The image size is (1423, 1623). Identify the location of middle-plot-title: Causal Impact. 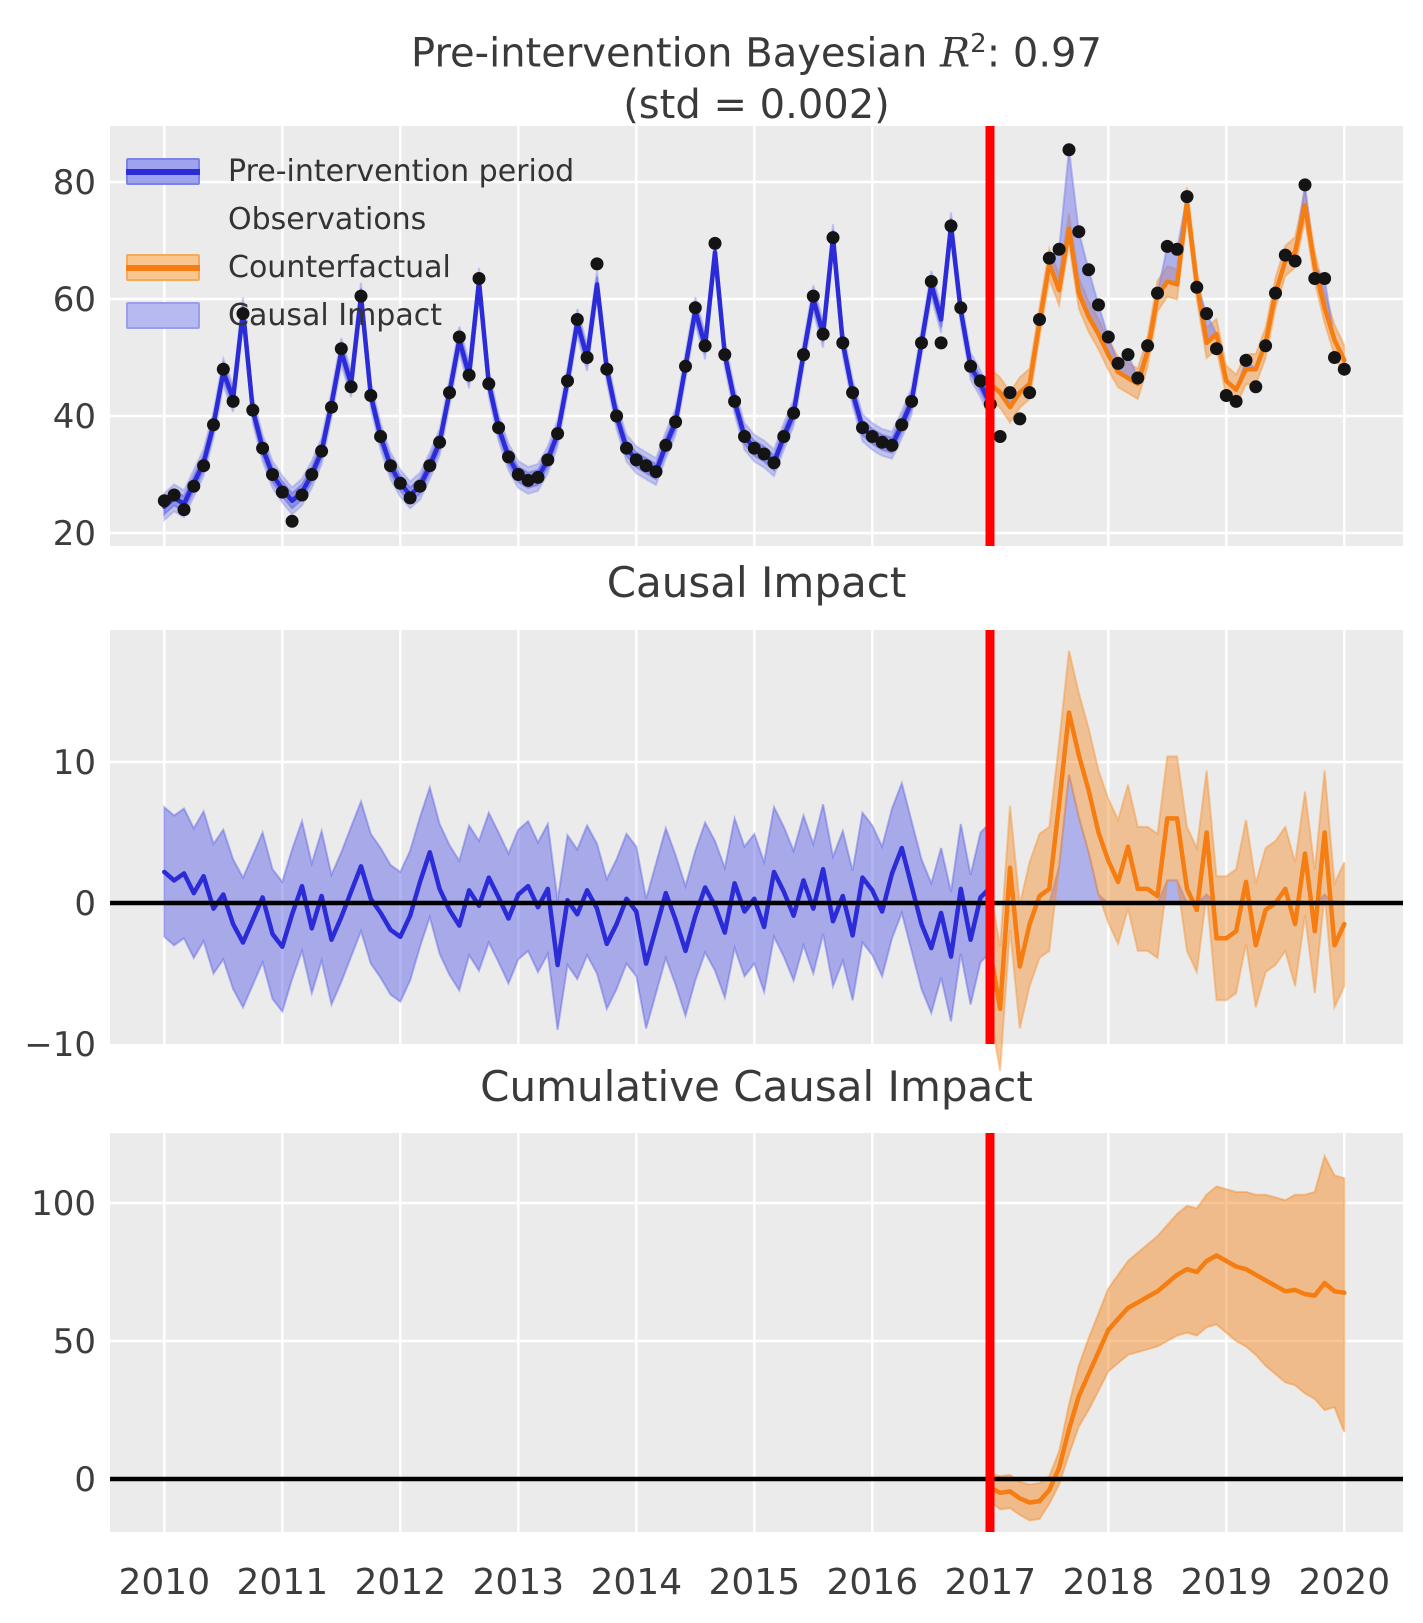
(756, 582).